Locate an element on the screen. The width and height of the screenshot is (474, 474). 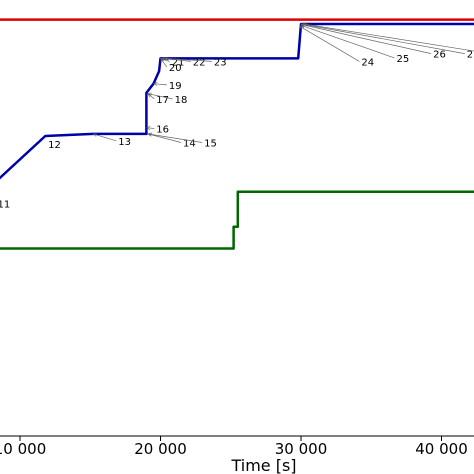
annotation-label-20: 20 is located at coordinates (175, 68).